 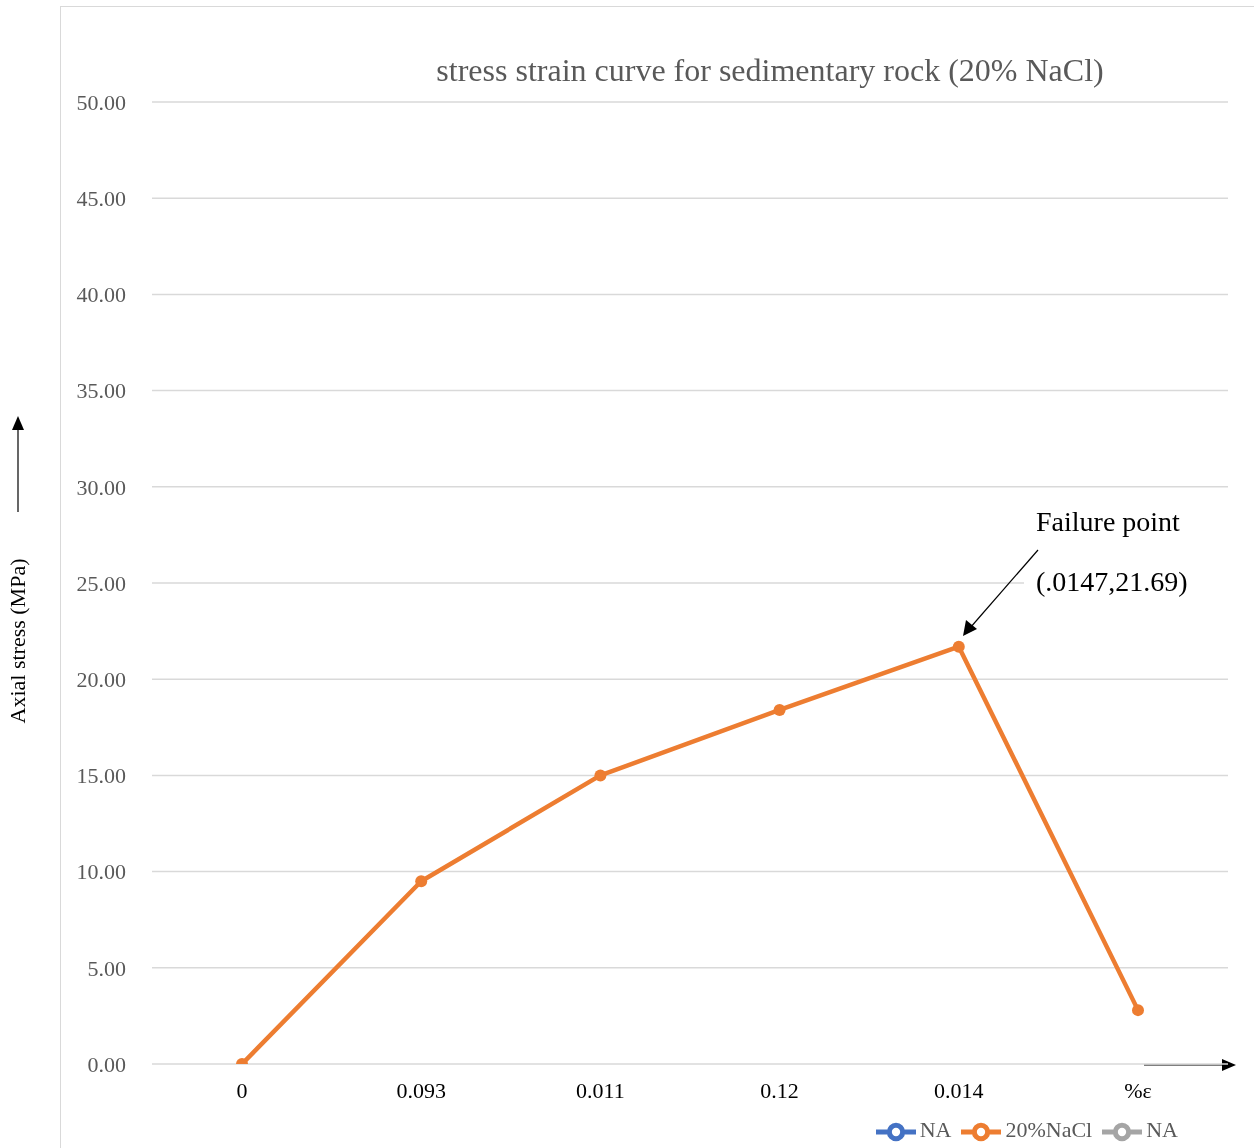 I want to click on legend-label: 20%NaCl, so click(x=1049, y=1130).